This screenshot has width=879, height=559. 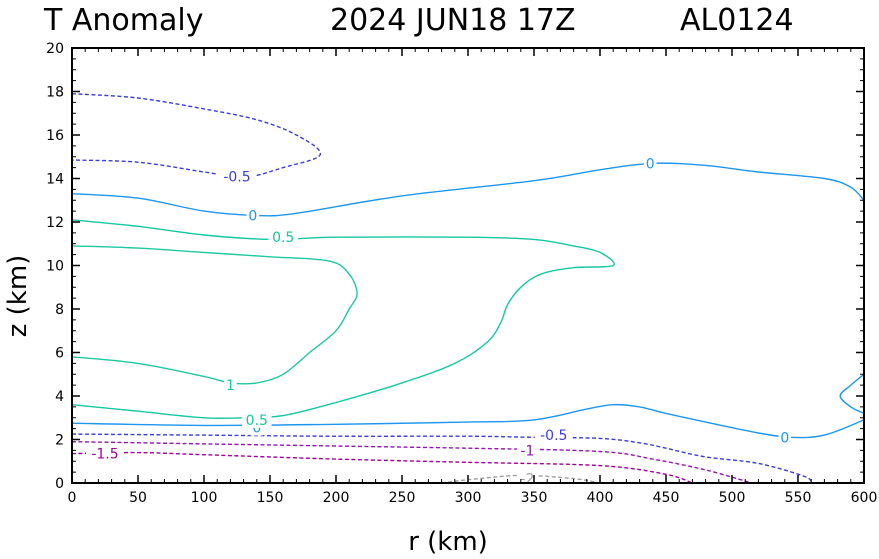 What do you see at coordinates (18, 296) in the screenshot?
I see `y-axis-label: z (km)` at bounding box center [18, 296].